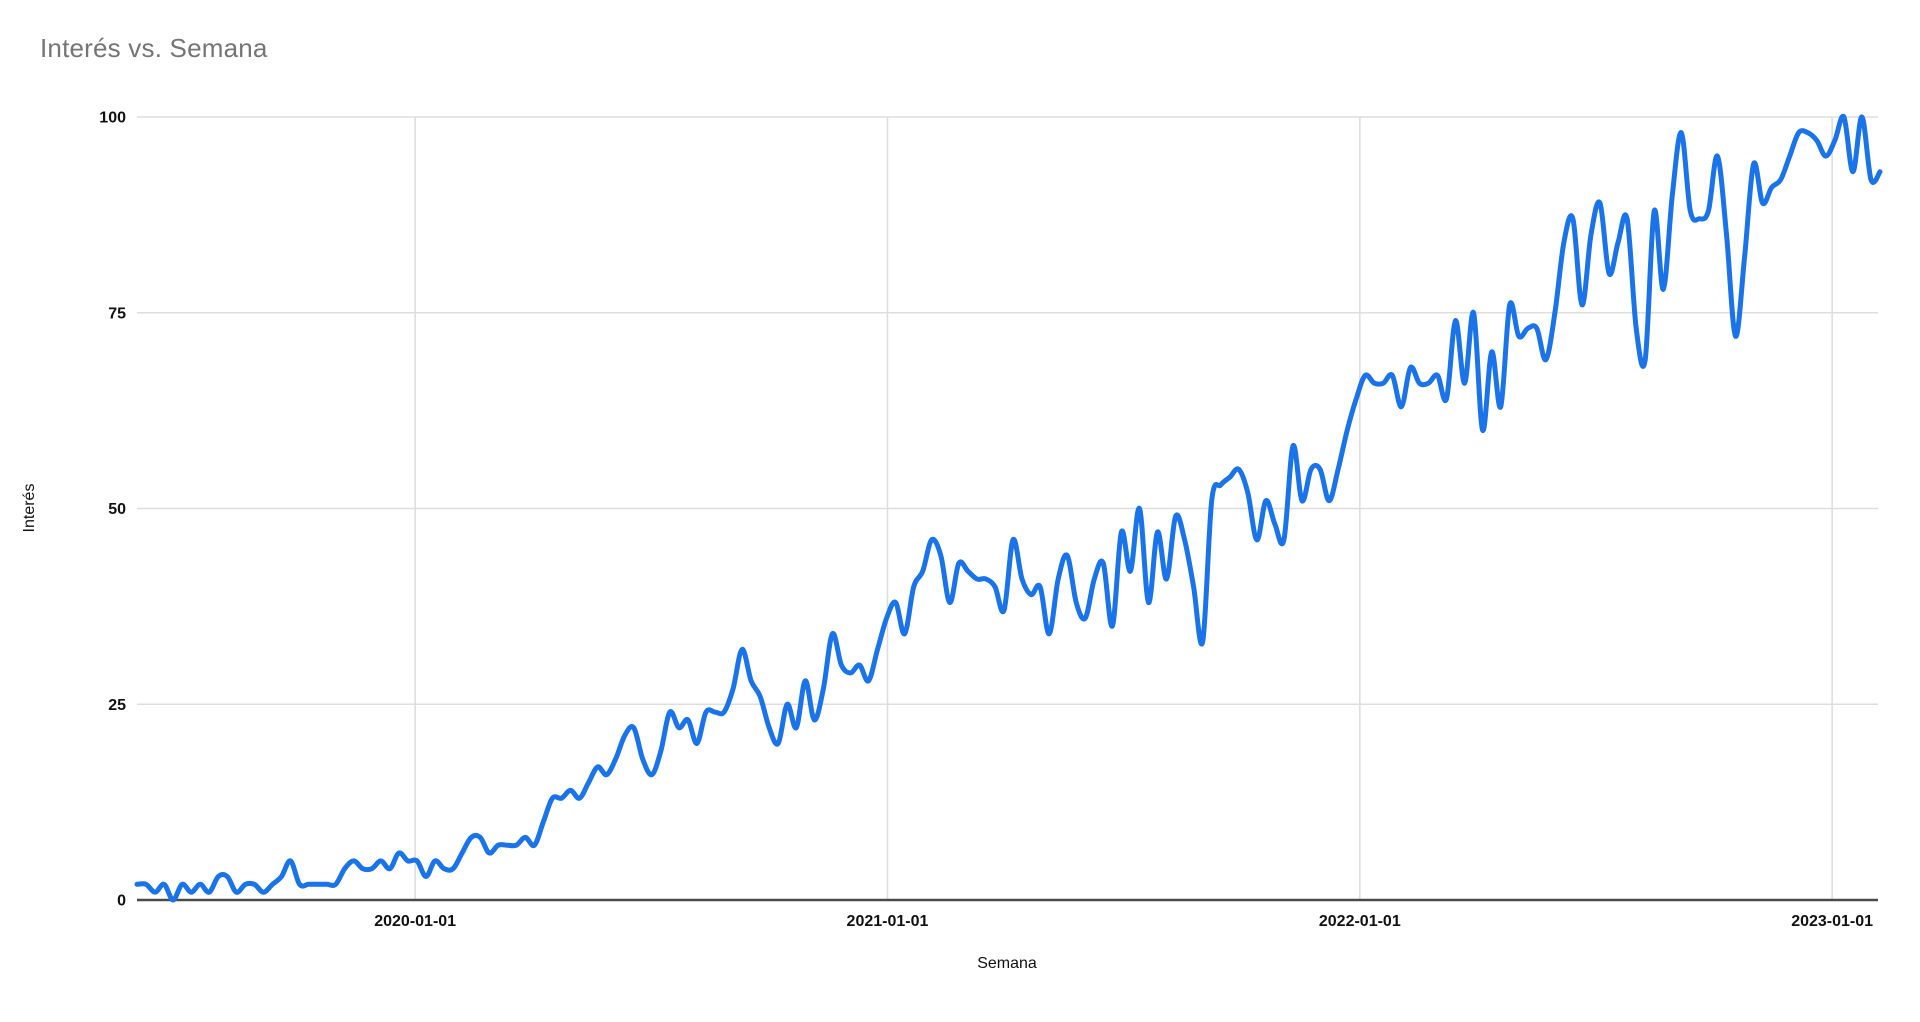 This screenshot has width=1920, height=1022. What do you see at coordinates (1007, 963) in the screenshot?
I see `x-axis-title: Semana` at bounding box center [1007, 963].